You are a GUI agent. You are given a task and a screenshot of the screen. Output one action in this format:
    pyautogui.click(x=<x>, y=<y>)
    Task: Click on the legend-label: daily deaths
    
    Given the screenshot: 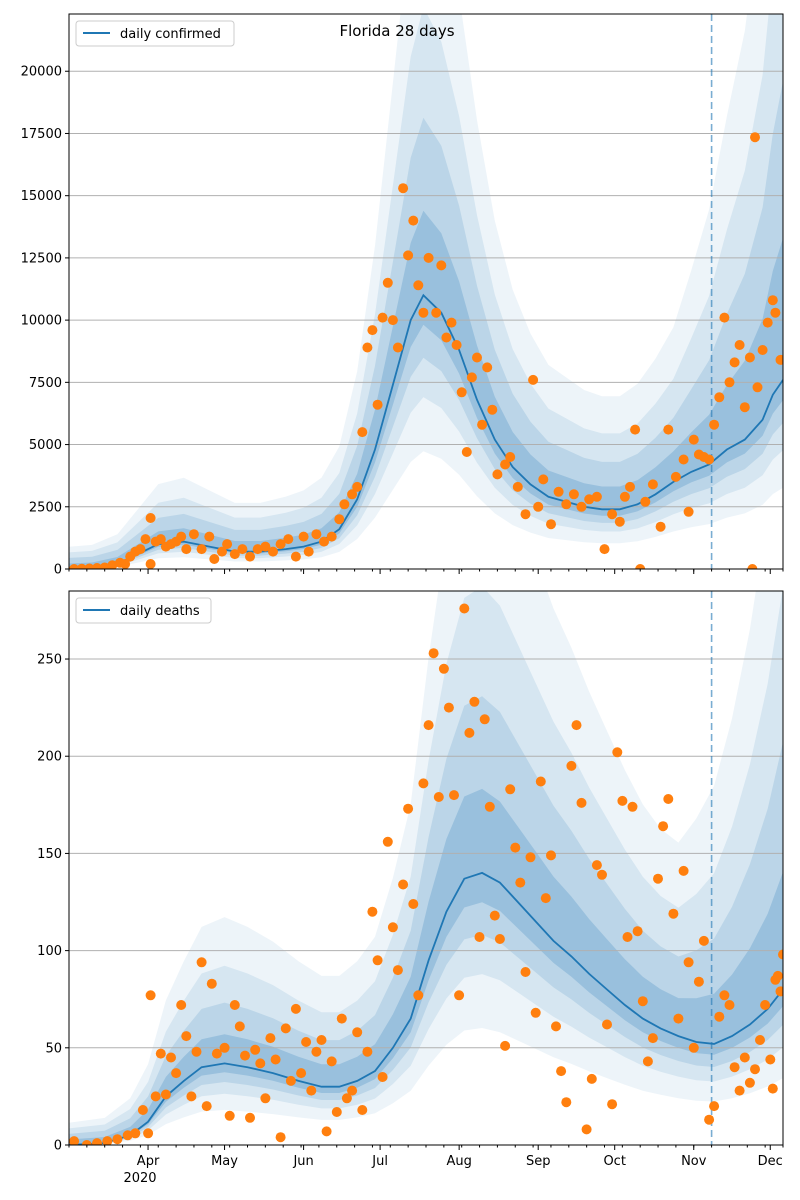 What is the action you would take?
    pyautogui.click(x=160, y=611)
    